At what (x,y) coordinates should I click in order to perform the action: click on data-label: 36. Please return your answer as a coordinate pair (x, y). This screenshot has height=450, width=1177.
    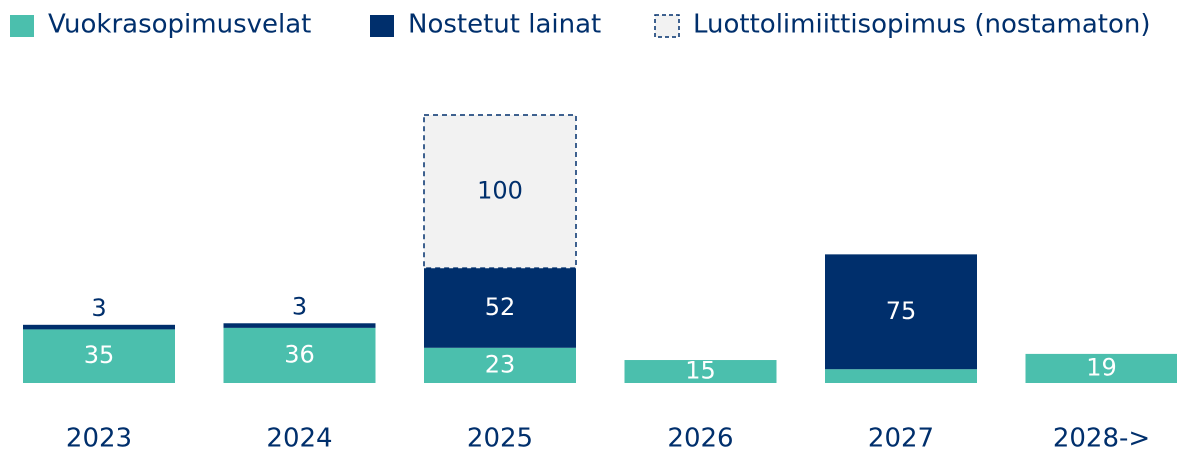
    Looking at the image, I should click on (299, 354).